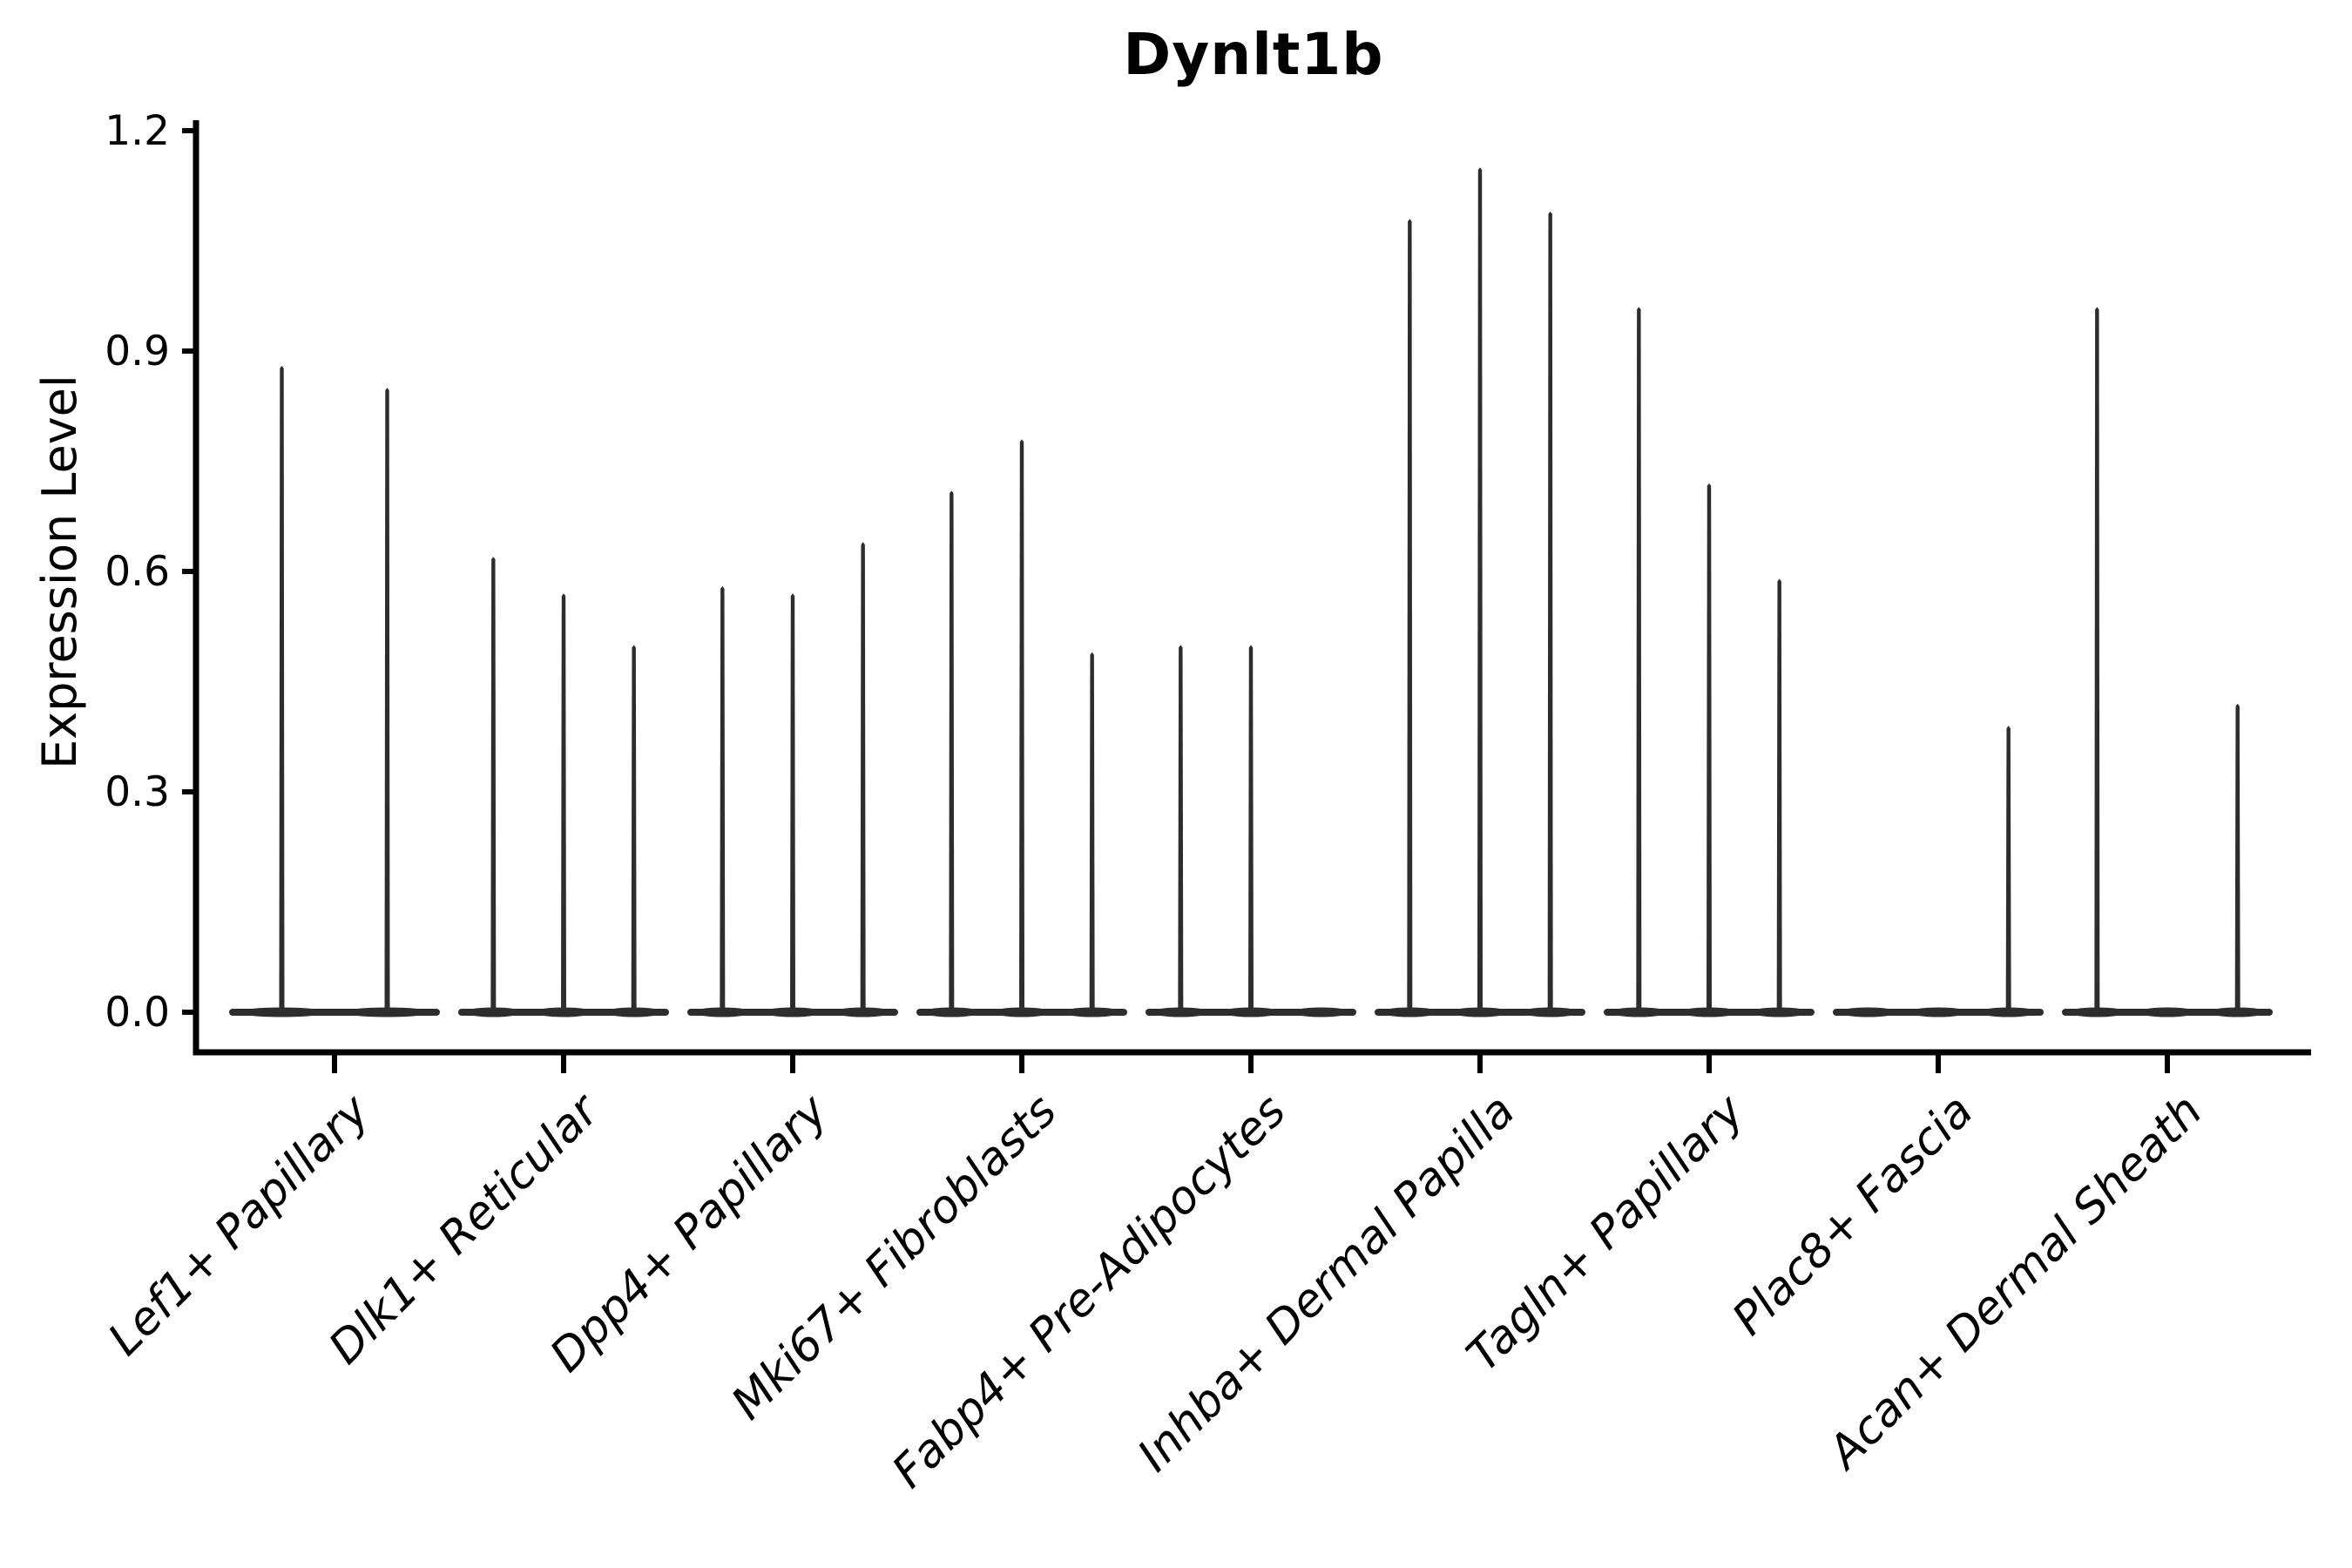 The width and height of the screenshot is (2352, 1568). Describe the element at coordinates (137, 1013) in the screenshot. I see `y-tick-label: 0.0` at that location.